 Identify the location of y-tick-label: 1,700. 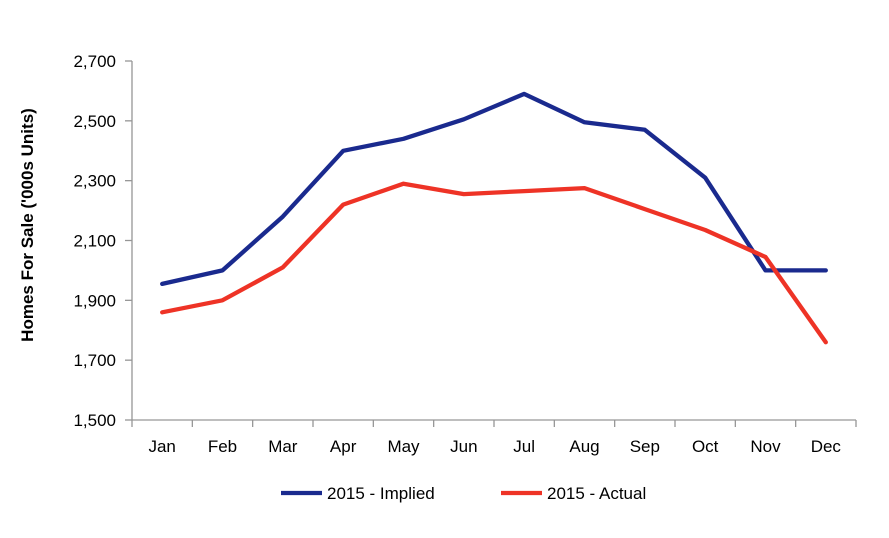
(94, 360).